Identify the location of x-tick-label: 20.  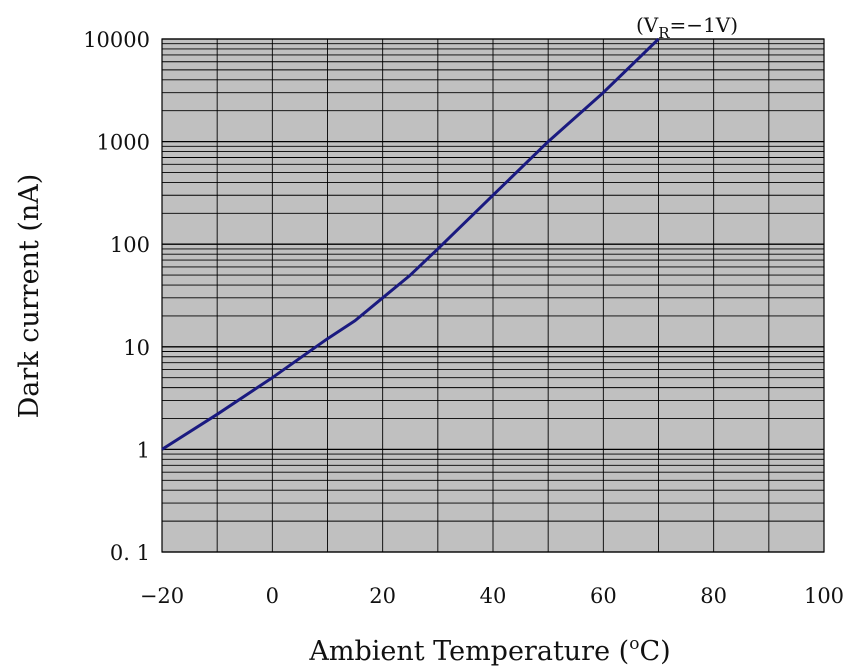
(382, 596).